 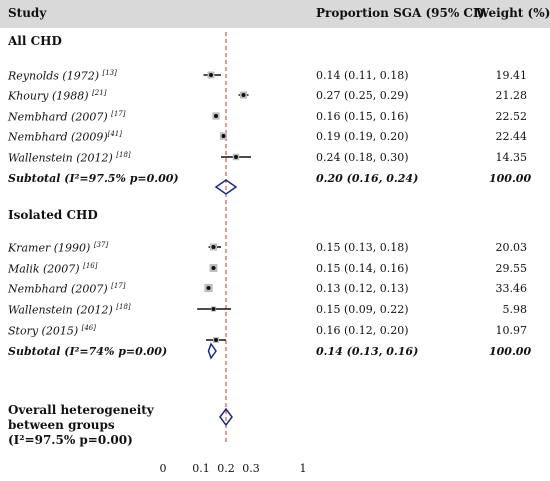 I want to click on study-weight: 21.28, so click(x=511, y=95).